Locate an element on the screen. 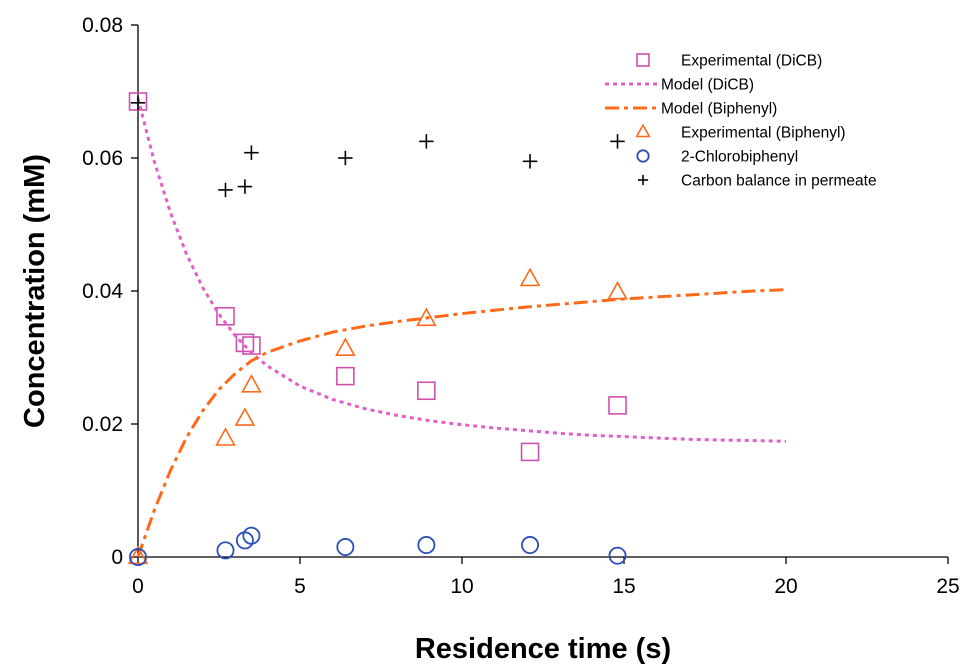 The height and width of the screenshot is (669, 968). legend-item: Model (Biphenyl) is located at coordinates (691, 109).